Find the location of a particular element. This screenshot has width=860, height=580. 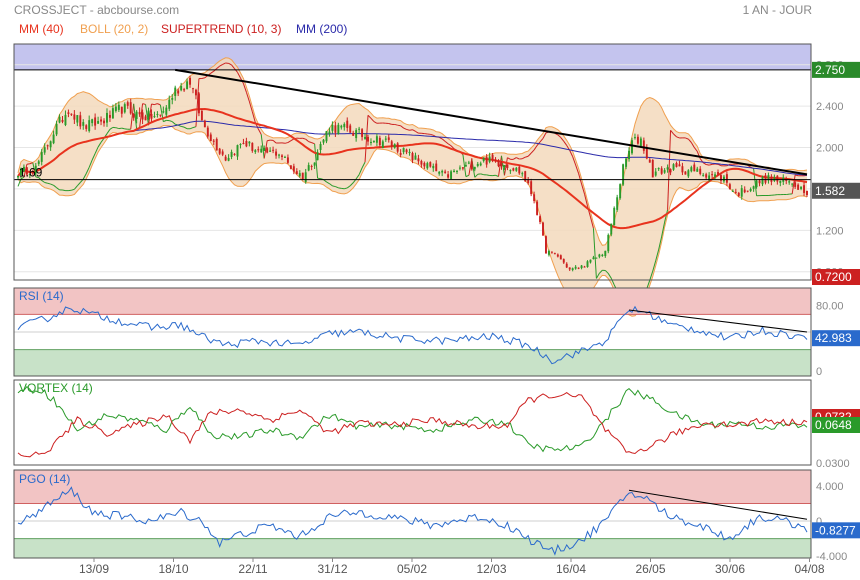

rsi-oversold-zone is located at coordinates (412, 362).